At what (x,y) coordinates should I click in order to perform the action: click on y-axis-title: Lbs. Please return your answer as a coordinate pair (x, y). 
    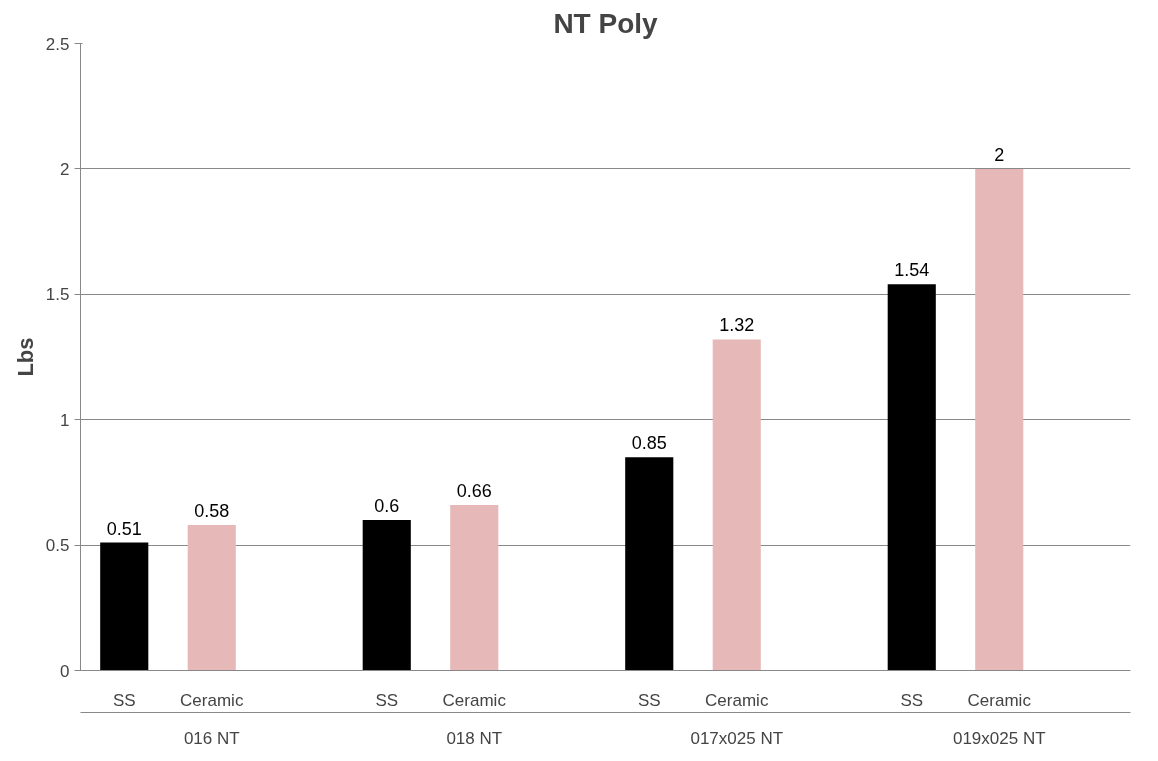
    Looking at the image, I should click on (25, 357).